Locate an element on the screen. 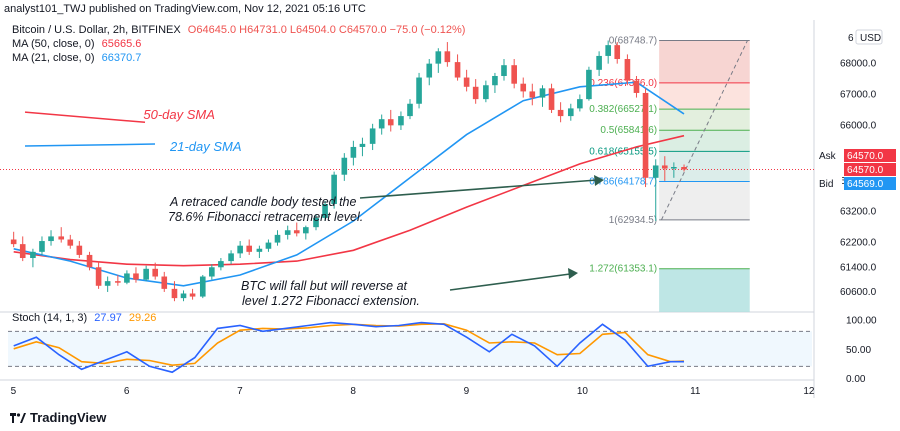  price-tag-label: Bid is located at coordinates (826, 184).